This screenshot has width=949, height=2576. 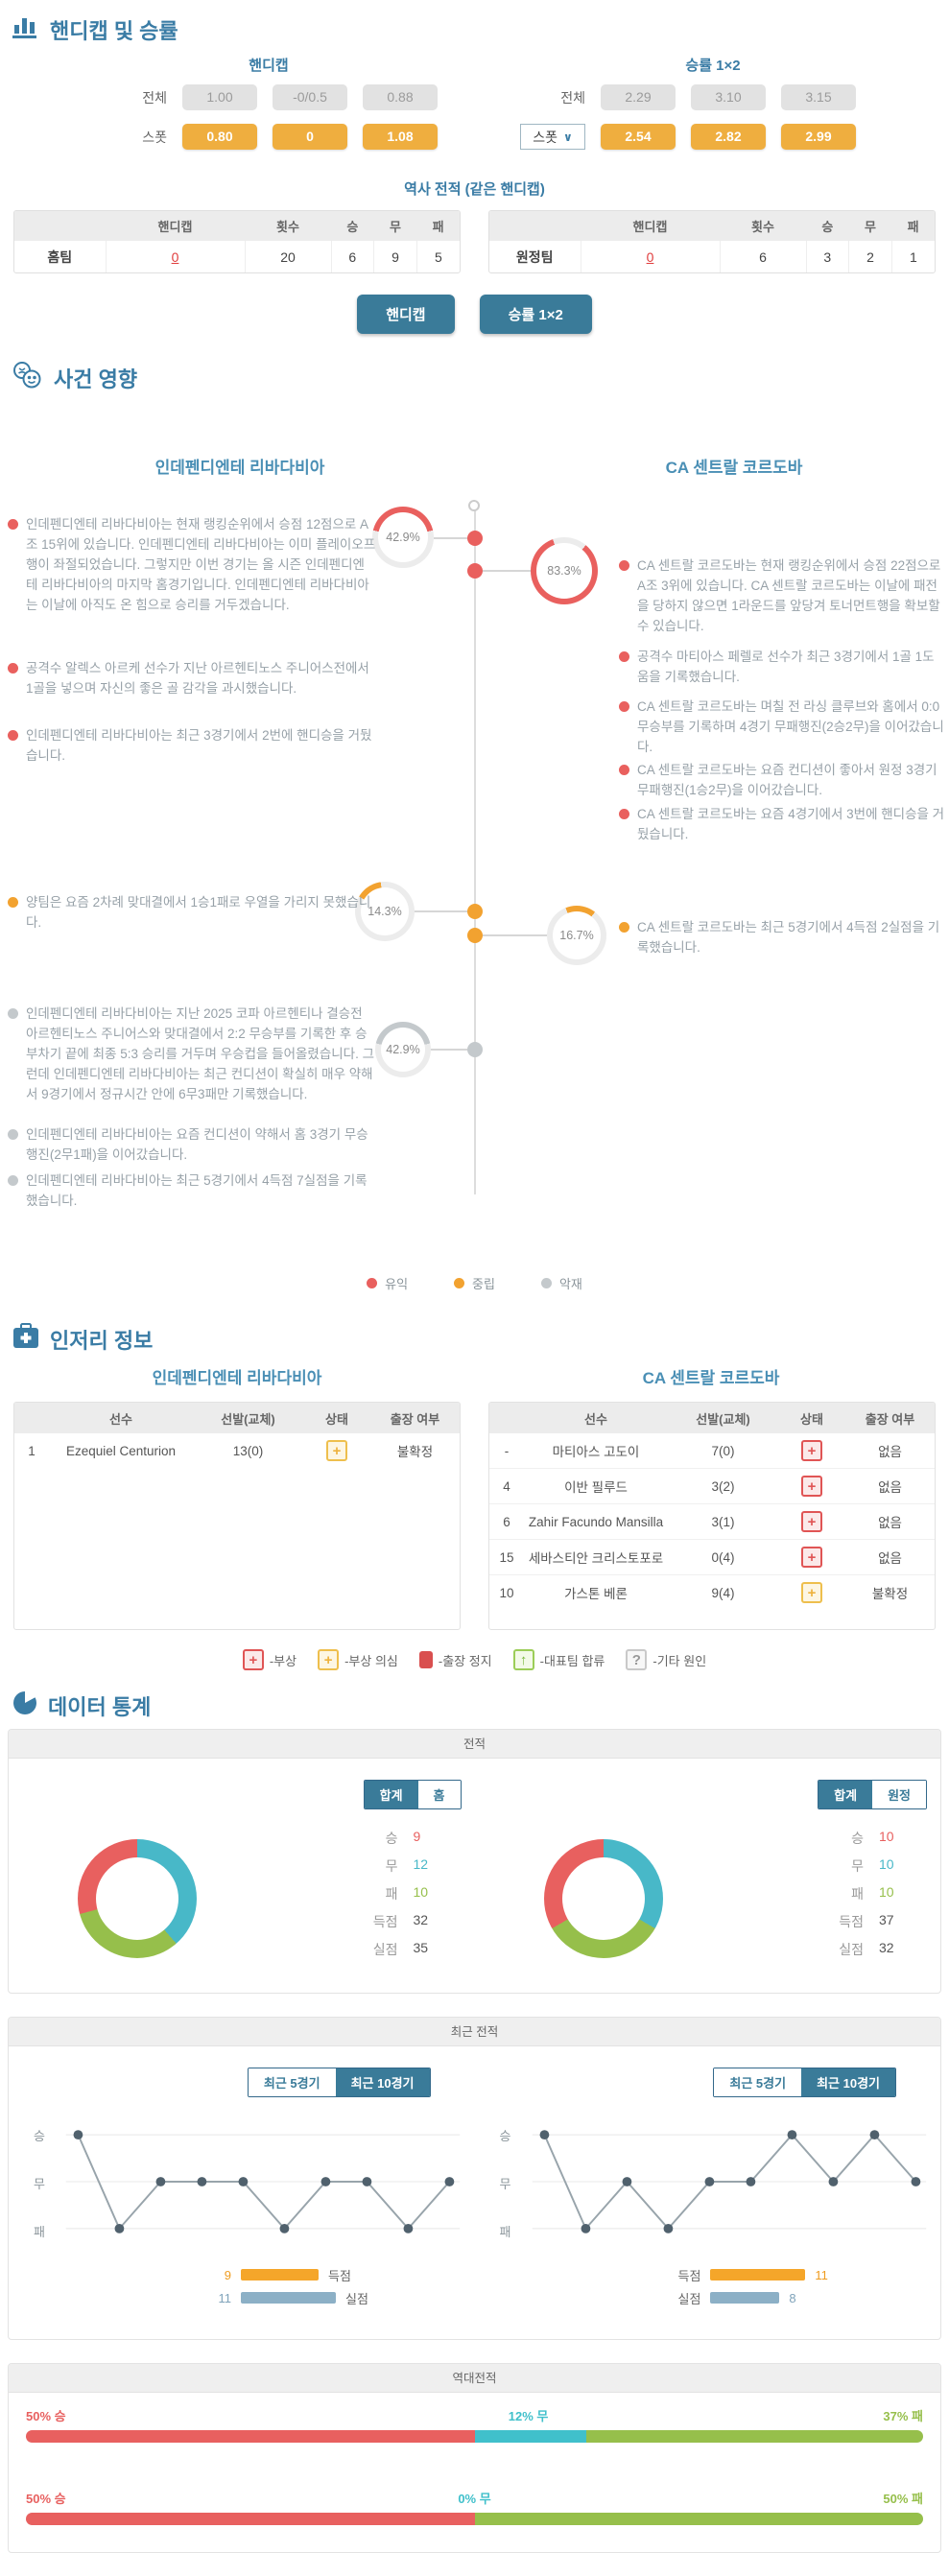 What do you see at coordinates (528, 2416) in the screenshot?
I see `draw-pct-label: 12% 무` at bounding box center [528, 2416].